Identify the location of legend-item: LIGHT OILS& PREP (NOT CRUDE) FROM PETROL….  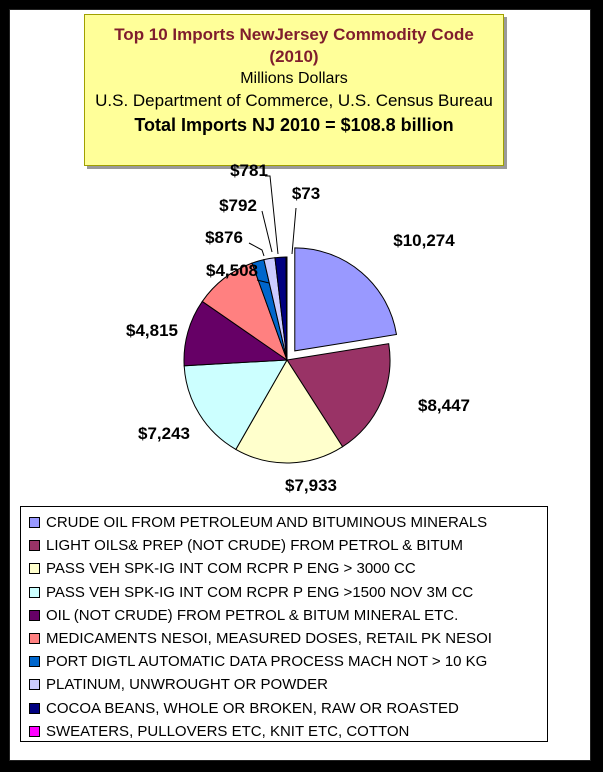
(284, 545).